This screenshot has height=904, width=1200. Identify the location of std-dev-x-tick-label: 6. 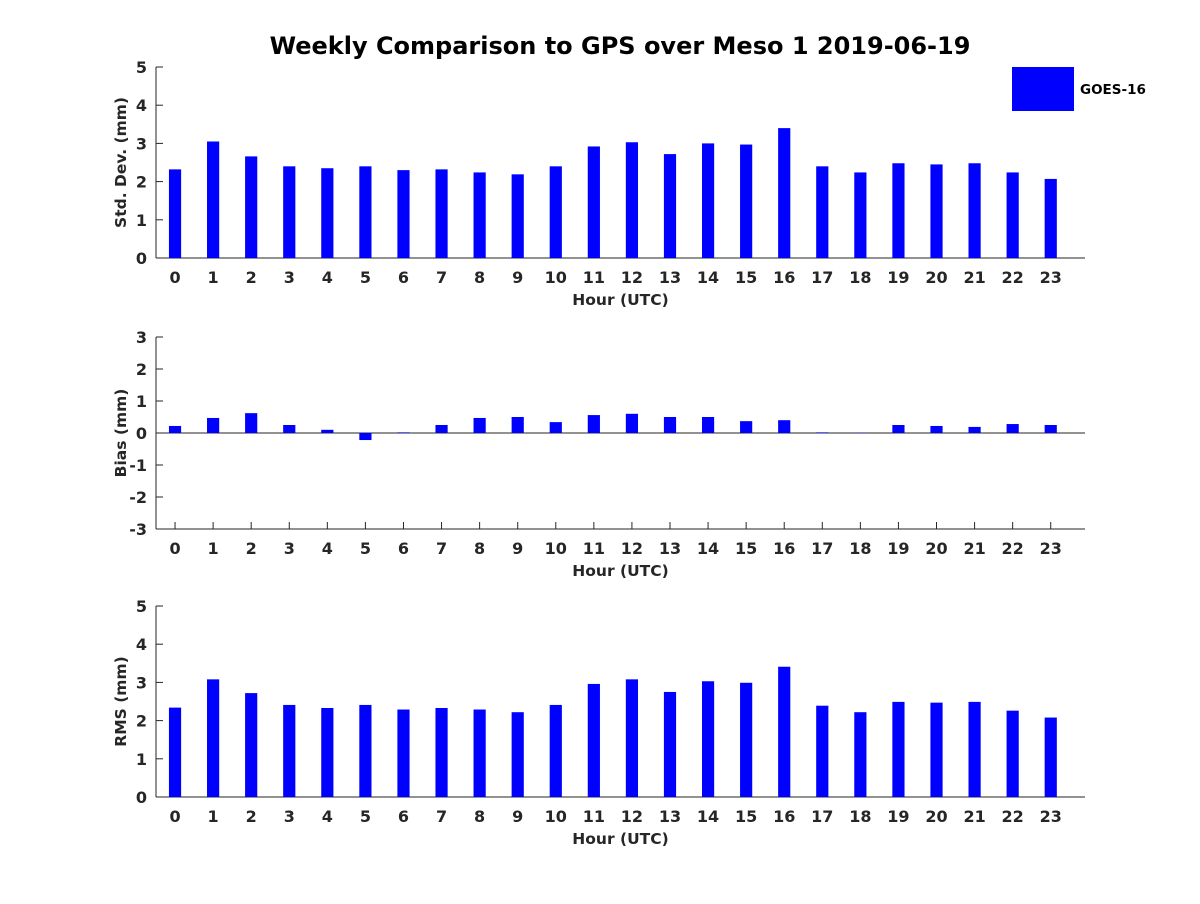
(403, 277).